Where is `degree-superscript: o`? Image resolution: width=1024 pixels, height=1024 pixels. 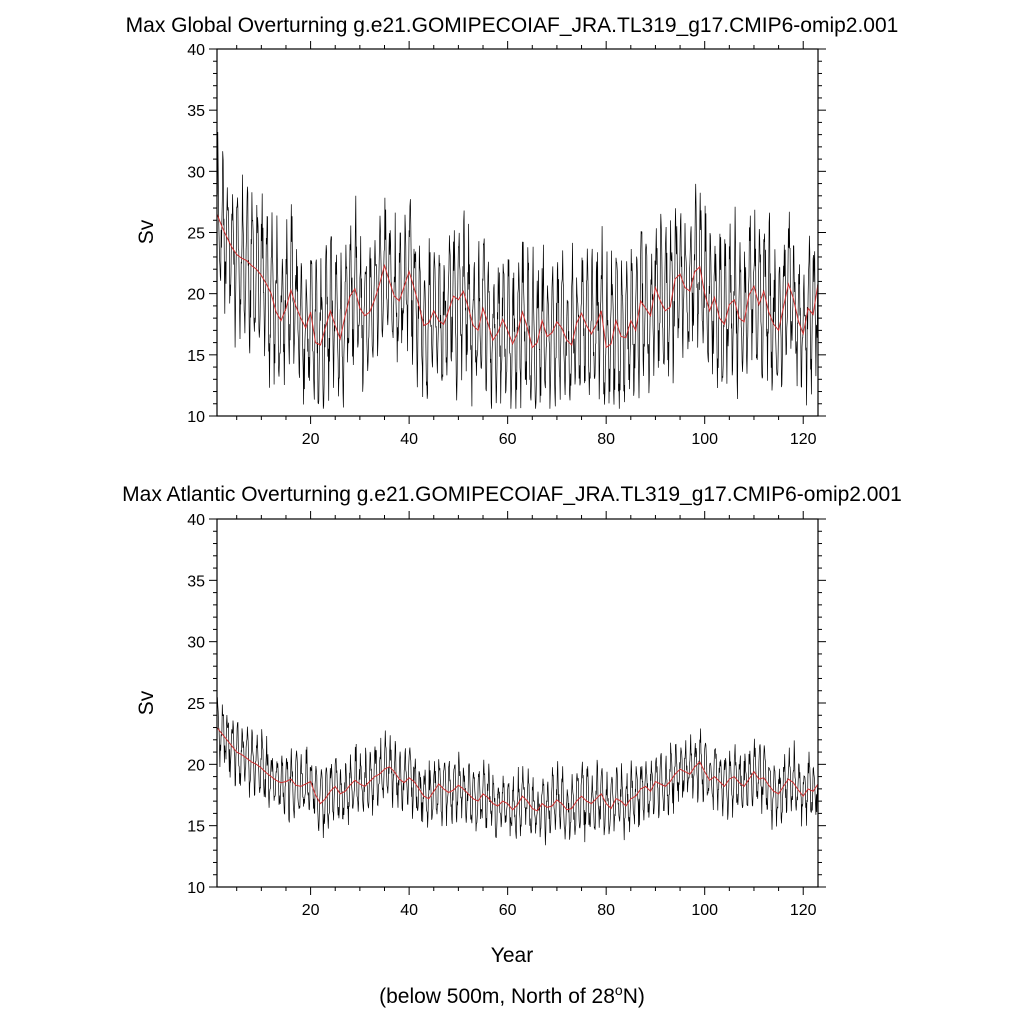
degree-superscript: o is located at coordinates (619, 990).